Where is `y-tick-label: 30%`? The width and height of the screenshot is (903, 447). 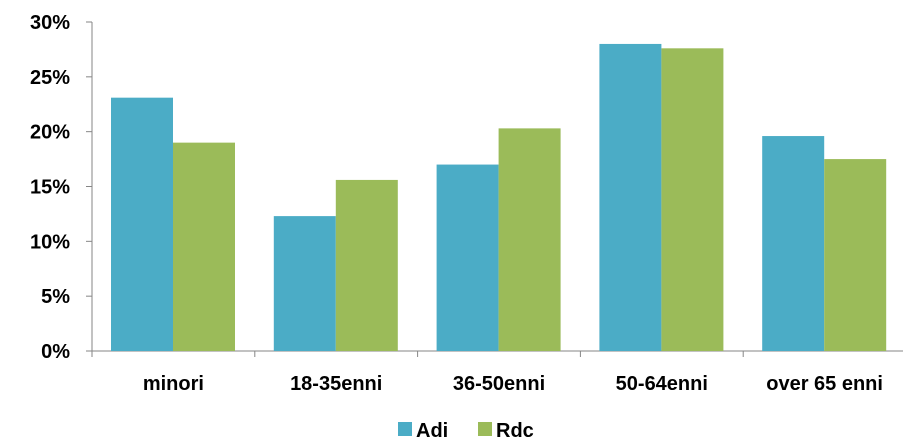
y-tick-label: 30% is located at coordinates (50, 23).